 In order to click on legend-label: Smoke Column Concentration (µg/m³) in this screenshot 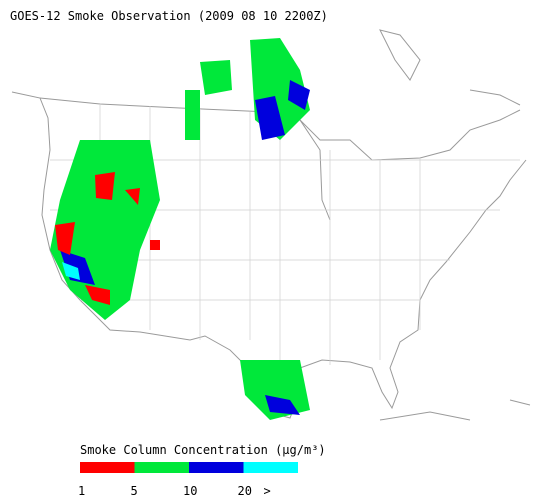, I will do `click(203, 450)`.